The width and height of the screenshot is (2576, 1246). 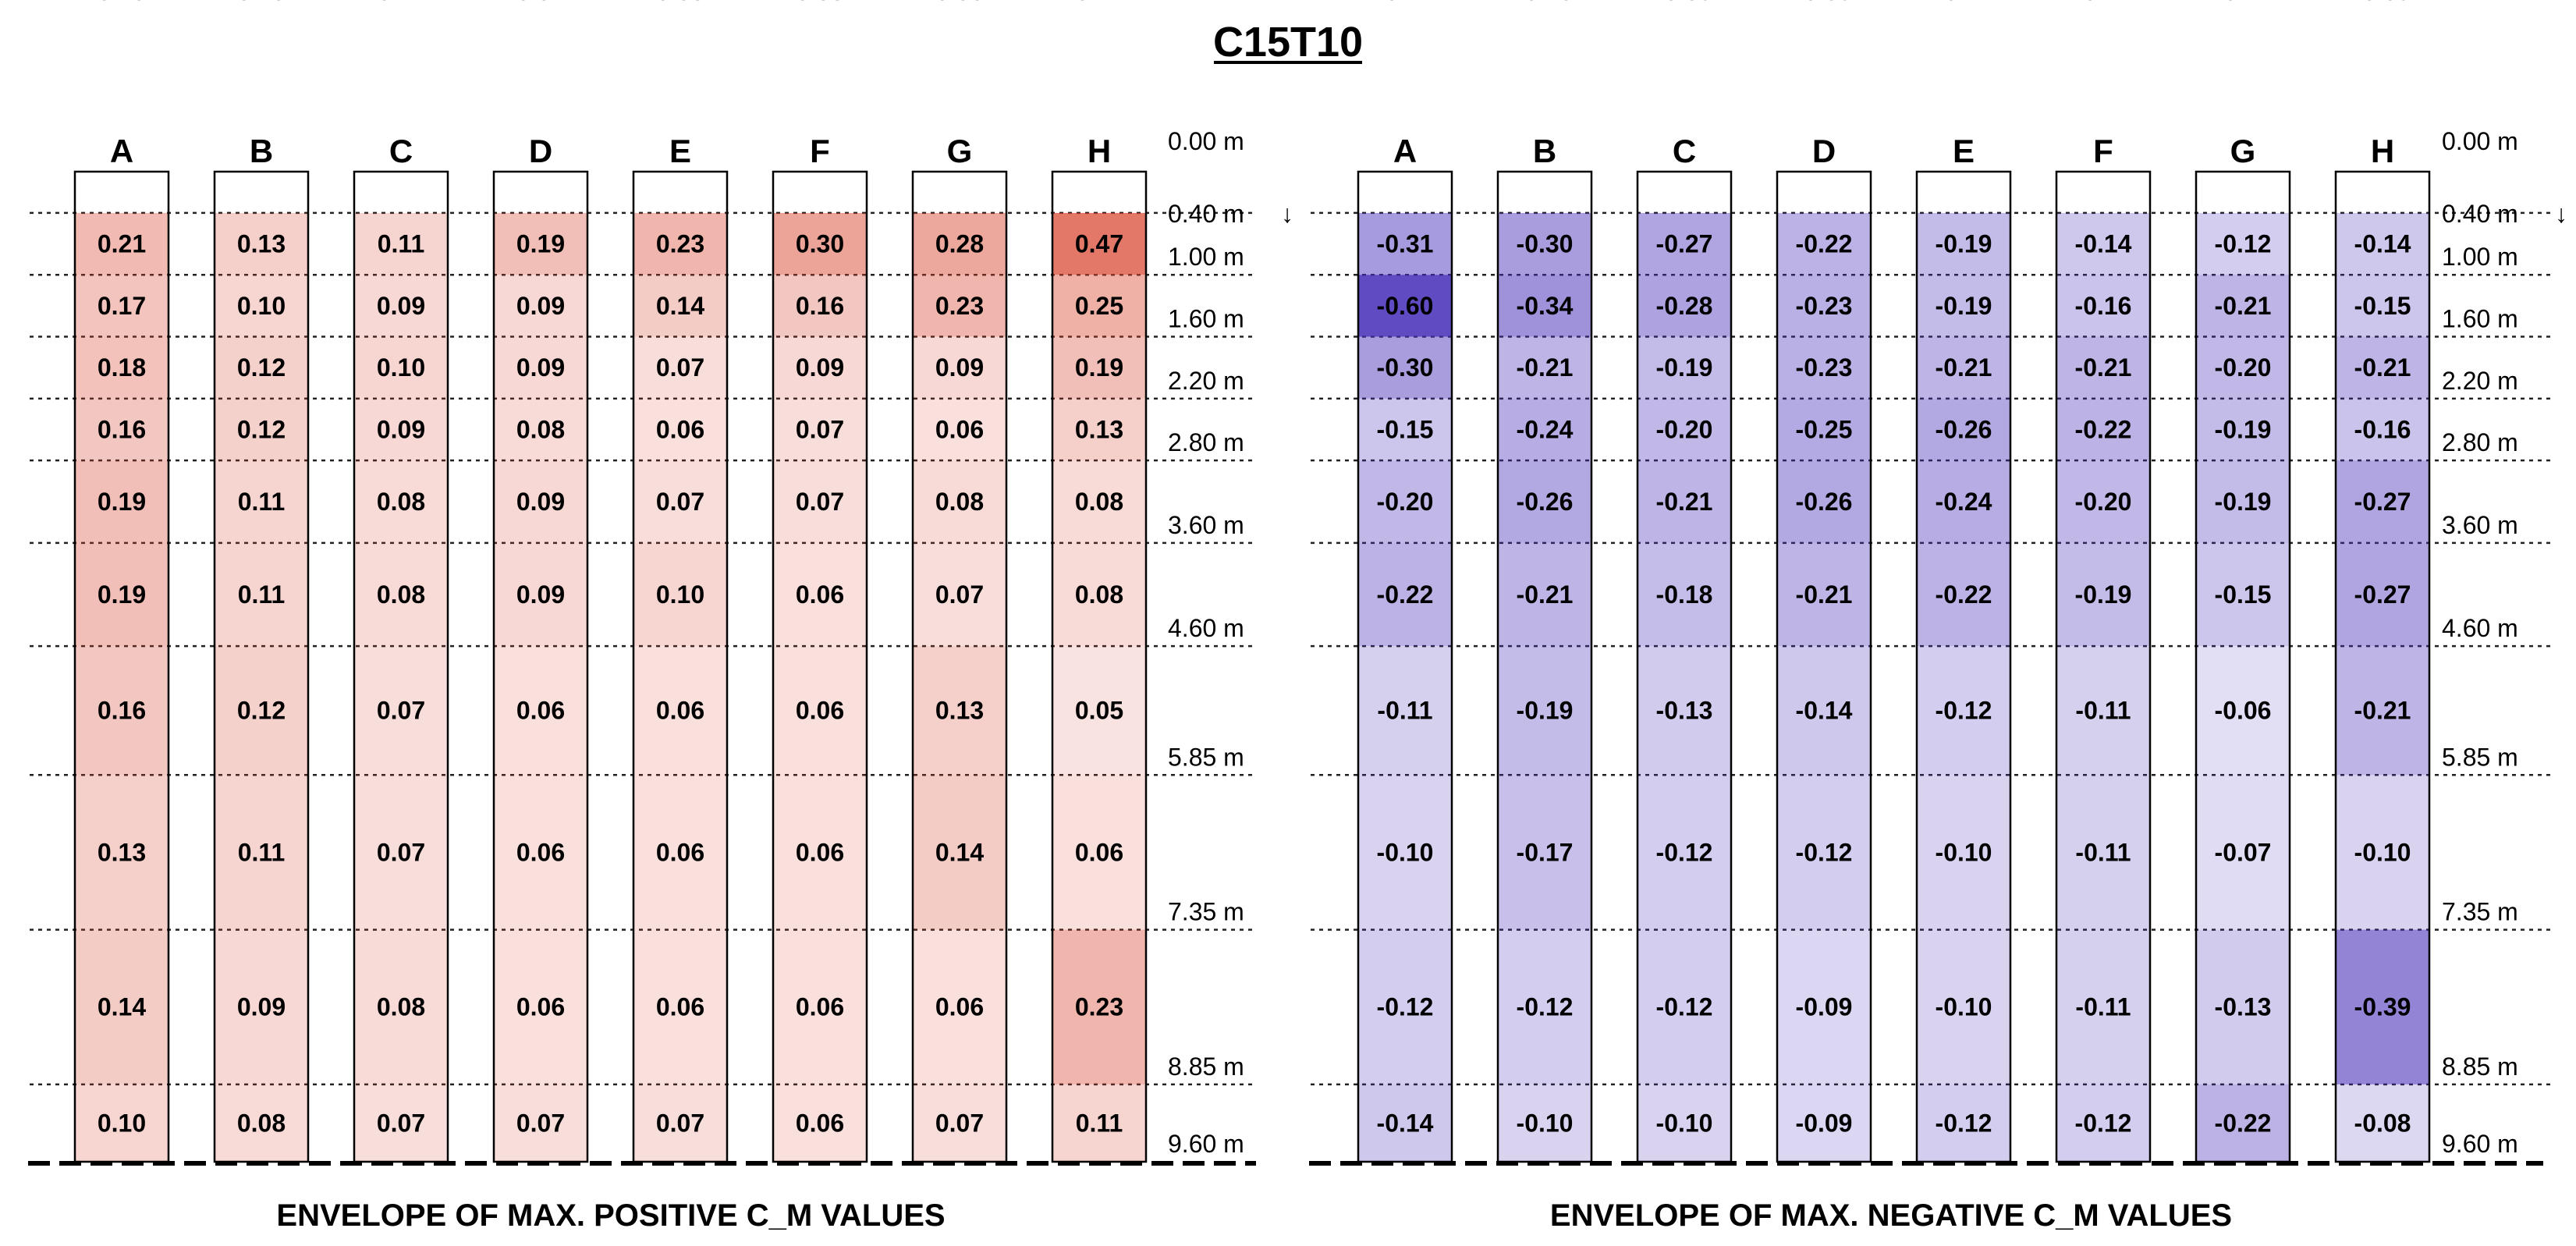 What do you see at coordinates (1544, 151) in the screenshot?
I see `negative-column-label-B: B` at bounding box center [1544, 151].